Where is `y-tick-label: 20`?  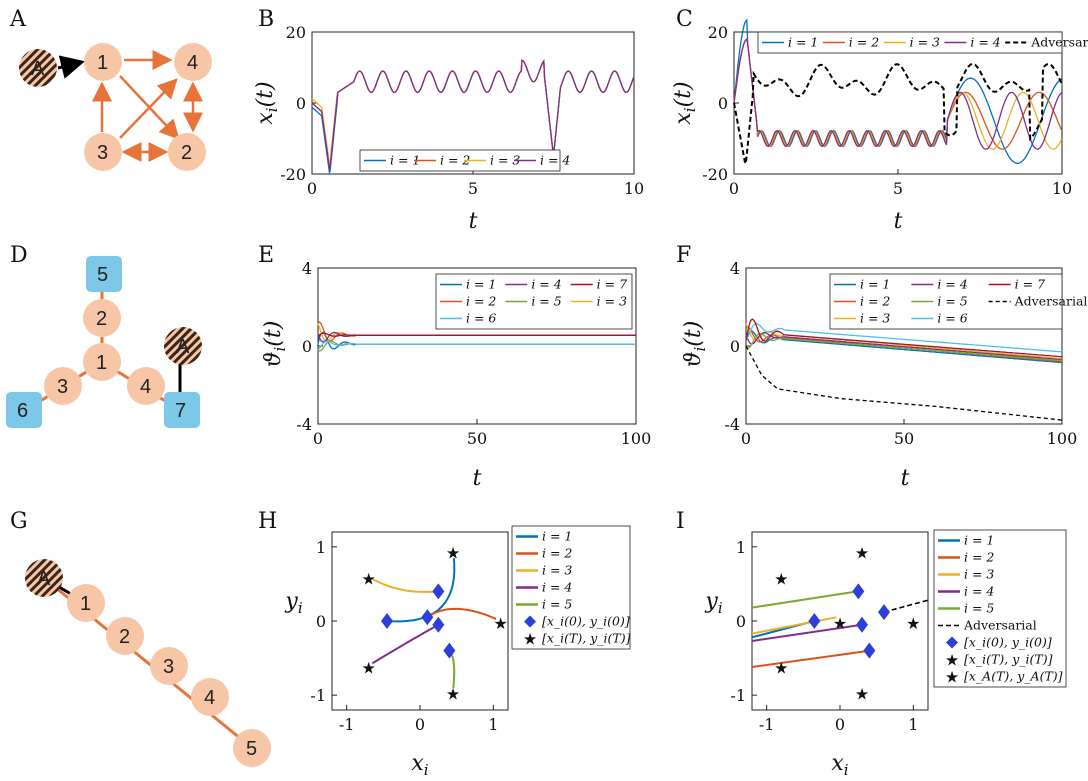 y-tick-label: 20 is located at coordinates (718, 32).